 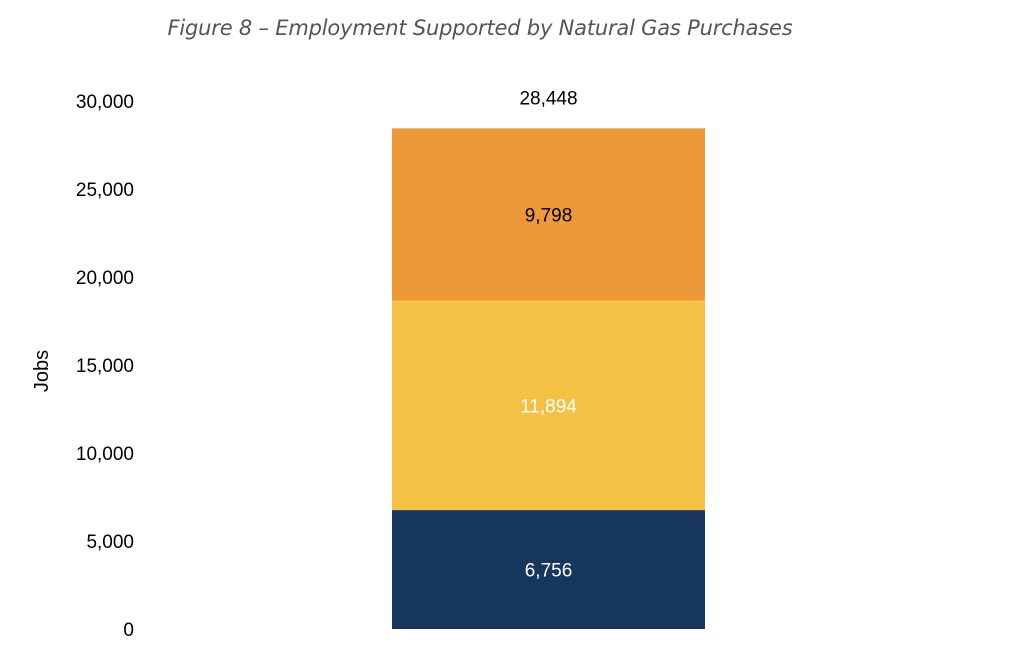 I want to click on segment-data-label: 9,798, so click(x=549, y=216).